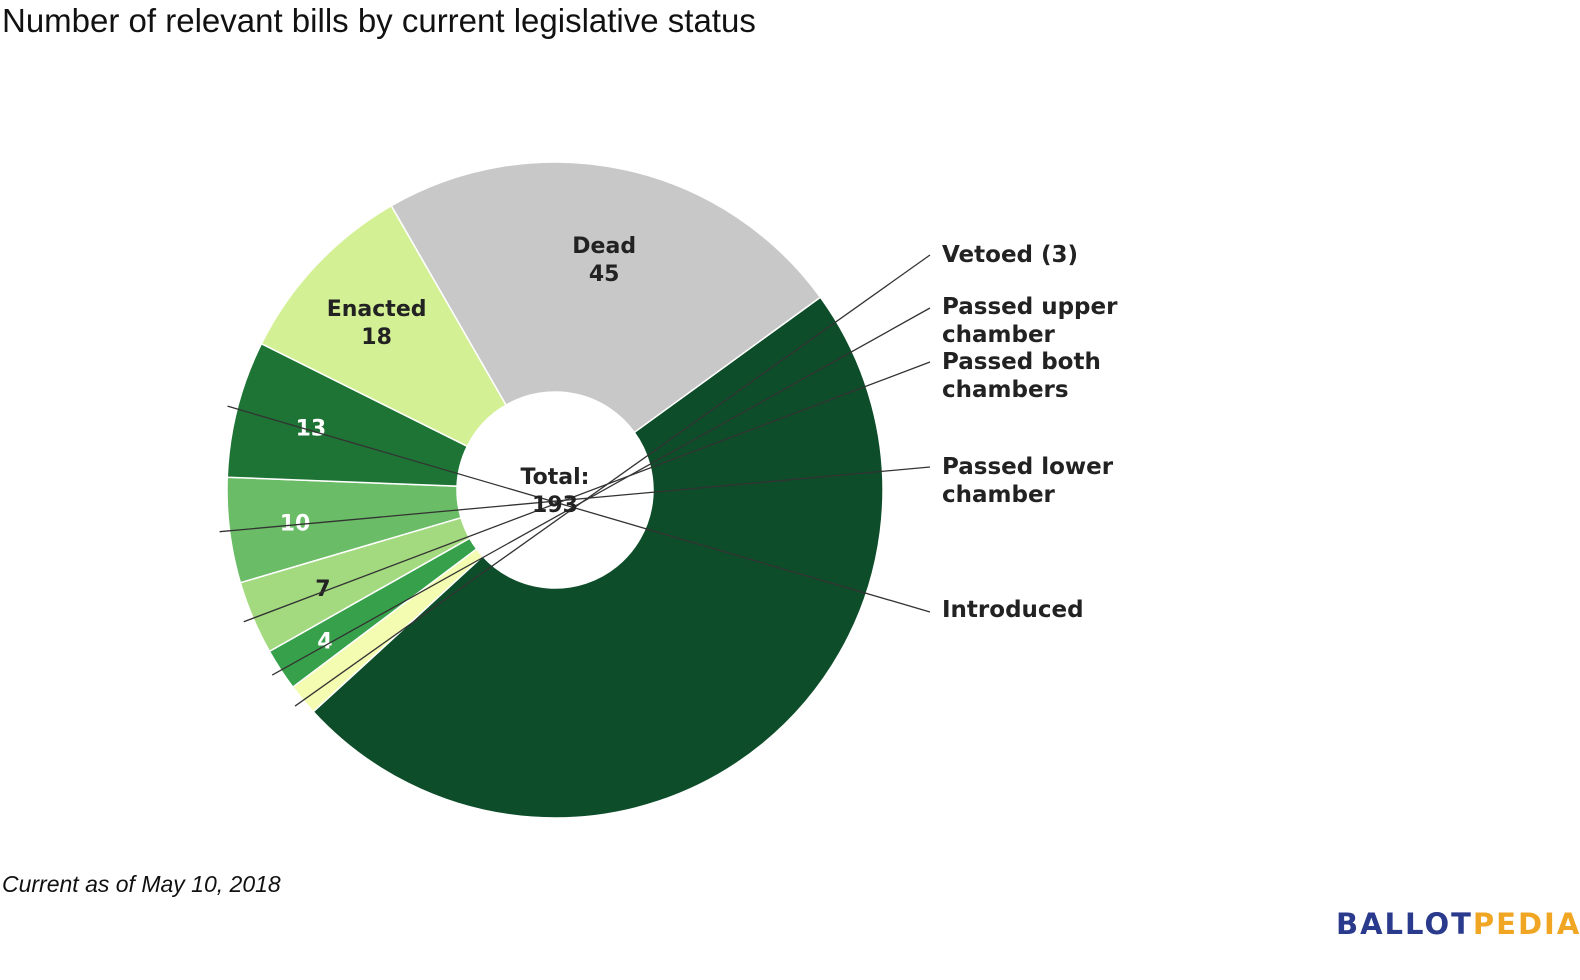 Image resolution: width=1580 pixels, height=980 pixels. What do you see at coordinates (1021, 376) in the screenshot?
I see `callout-label-passed-both-chambers: Passed both chambers` at bounding box center [1021, 376].